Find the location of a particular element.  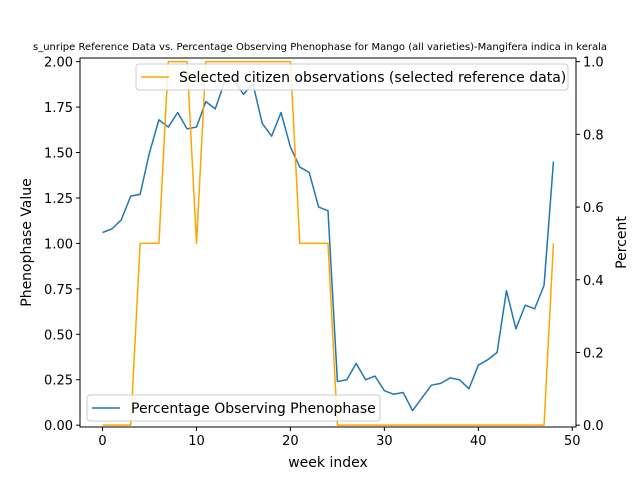

y-left-tick-label: 1.00 is located at coordinates (58, 244).